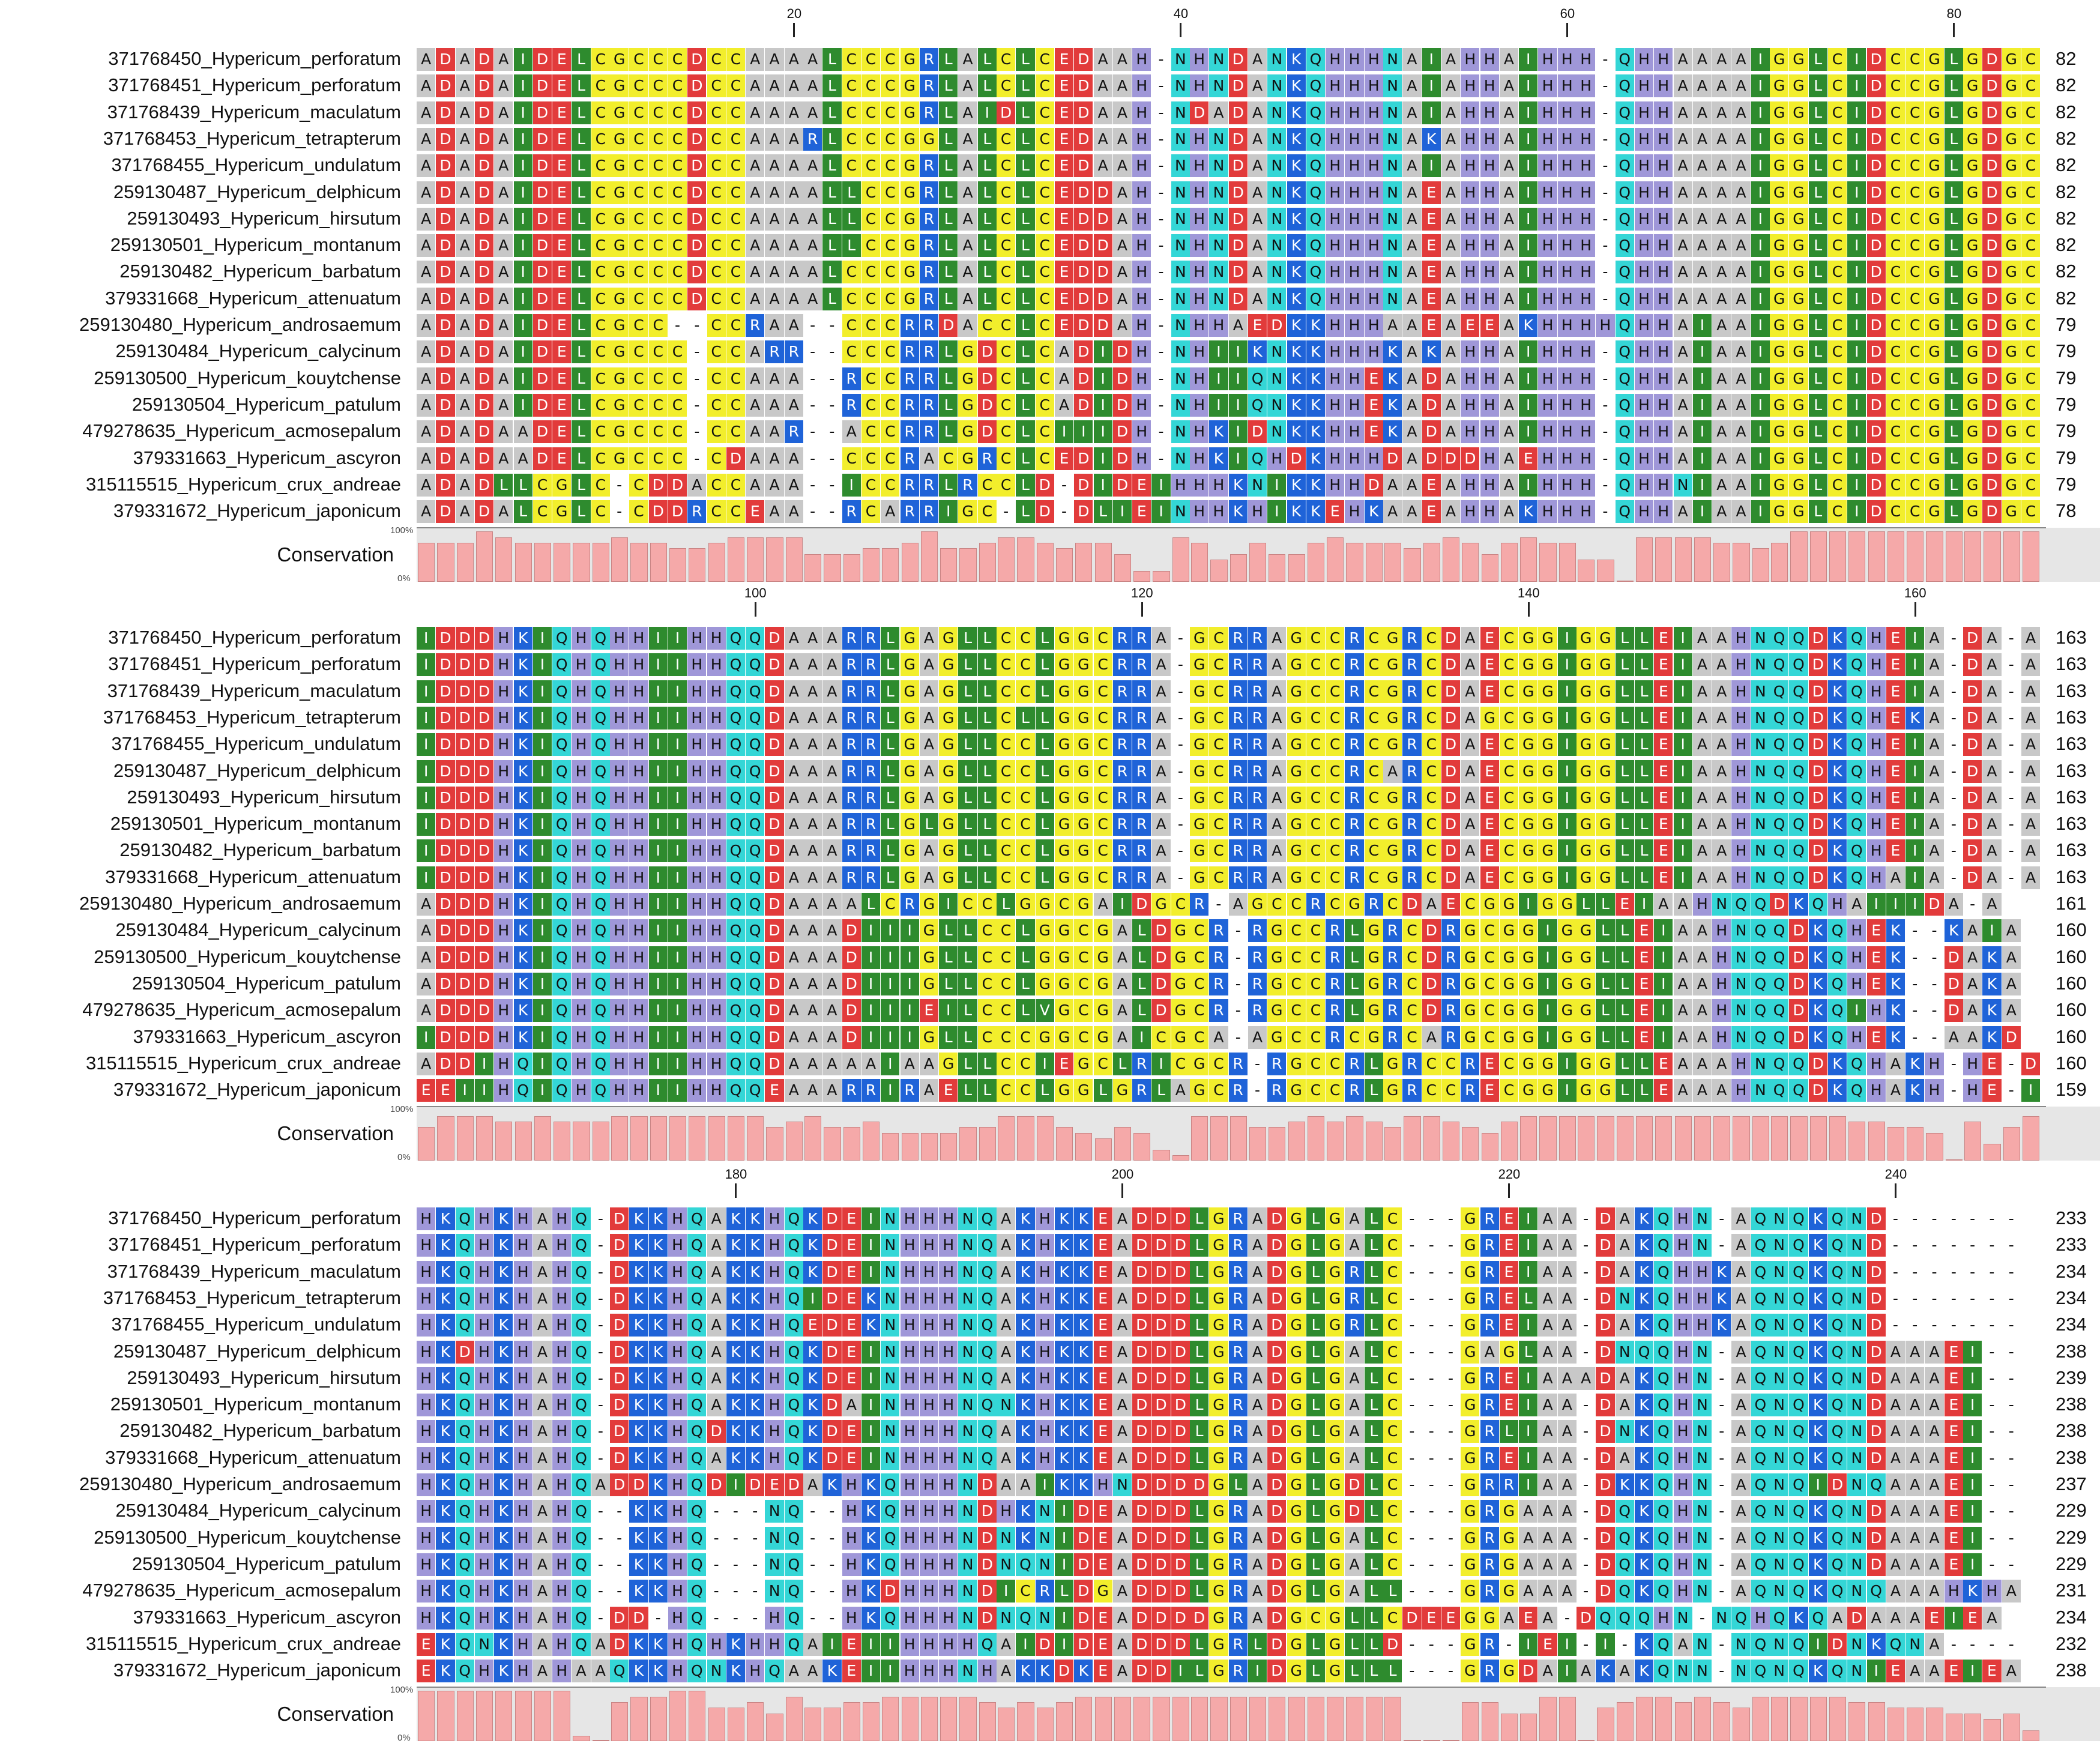  Describe the element at coordinates (256, 1324) in the screenshot. I see `sequence-name: 371768455_Hypericum_undulatum` at that location.